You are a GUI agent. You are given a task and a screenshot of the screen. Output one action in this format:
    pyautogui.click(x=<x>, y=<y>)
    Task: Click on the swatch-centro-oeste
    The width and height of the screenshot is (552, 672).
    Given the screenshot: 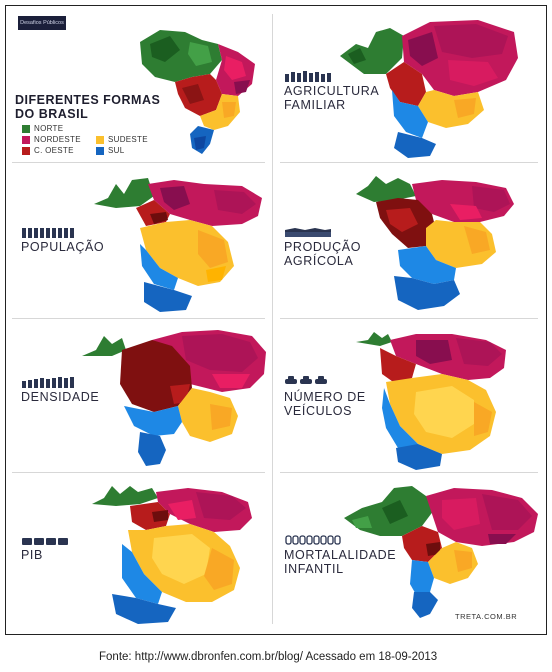 What is the action you would take?
    pyautogui.click(x=26, y=151)
    